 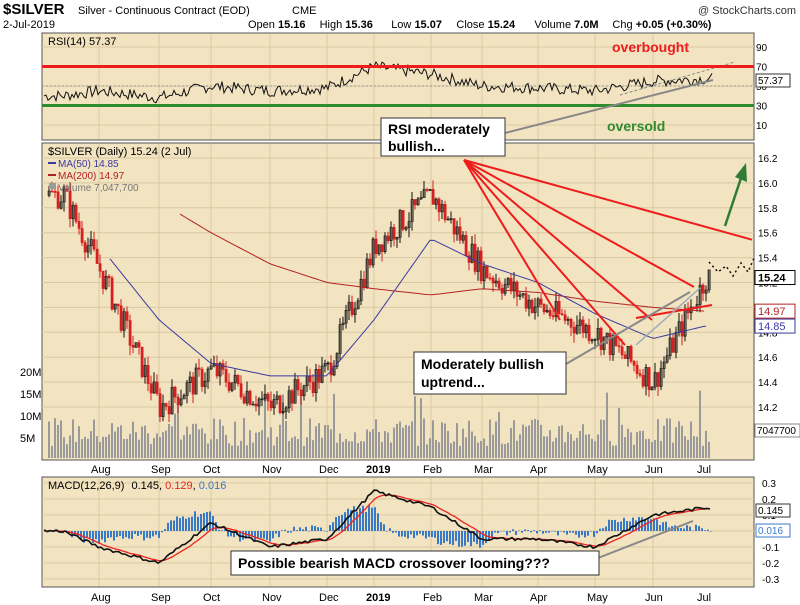 What do you see at coordinates (439, 129) in the screenshot?
I see `svg-text: RSI moderately` at bounding box center [439, 129].